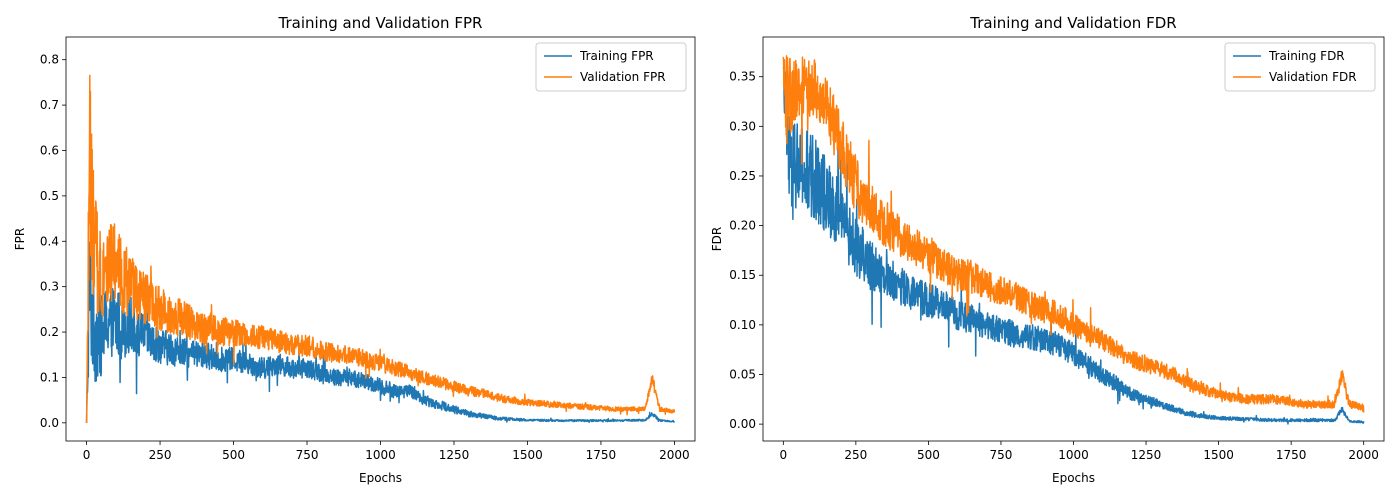 This screenshot has width=1400, height=500. Describe the element at coordinates (49, 196) in the screenshot. I see `y-tick-label: 0.5` at that location.